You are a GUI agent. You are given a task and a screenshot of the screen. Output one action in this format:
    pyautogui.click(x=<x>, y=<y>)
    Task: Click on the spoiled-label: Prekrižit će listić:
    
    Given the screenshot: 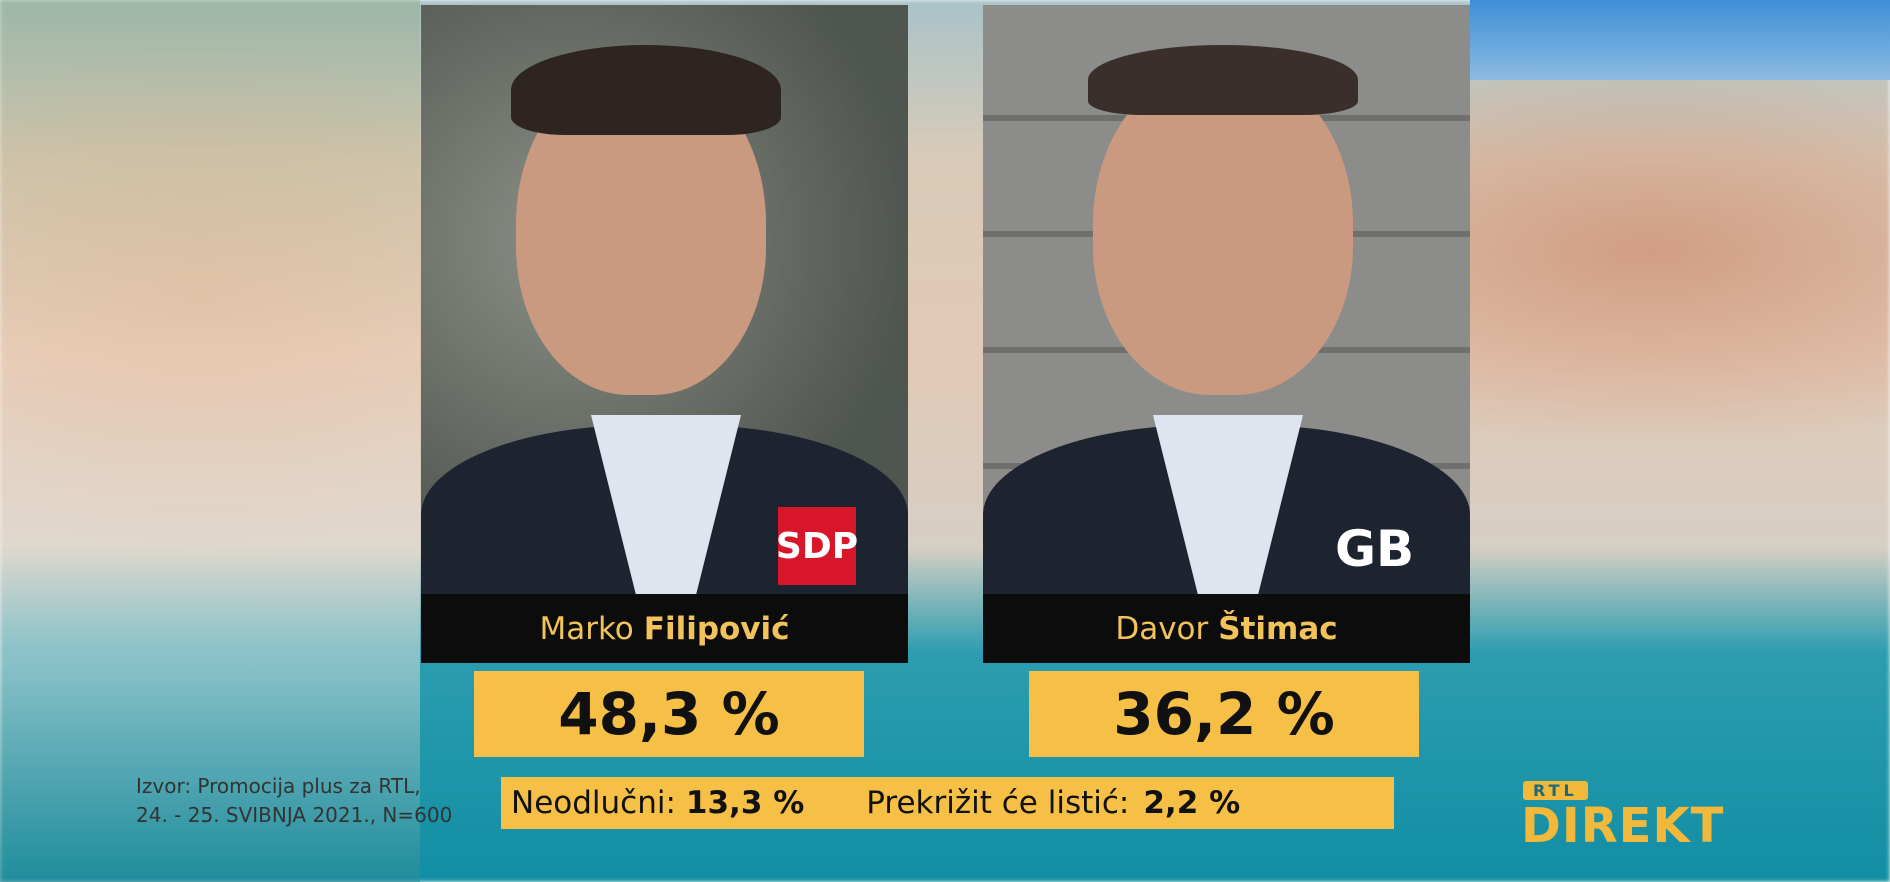 What is the action you would take?
    pyautogui.click(x=998, y=803)
    